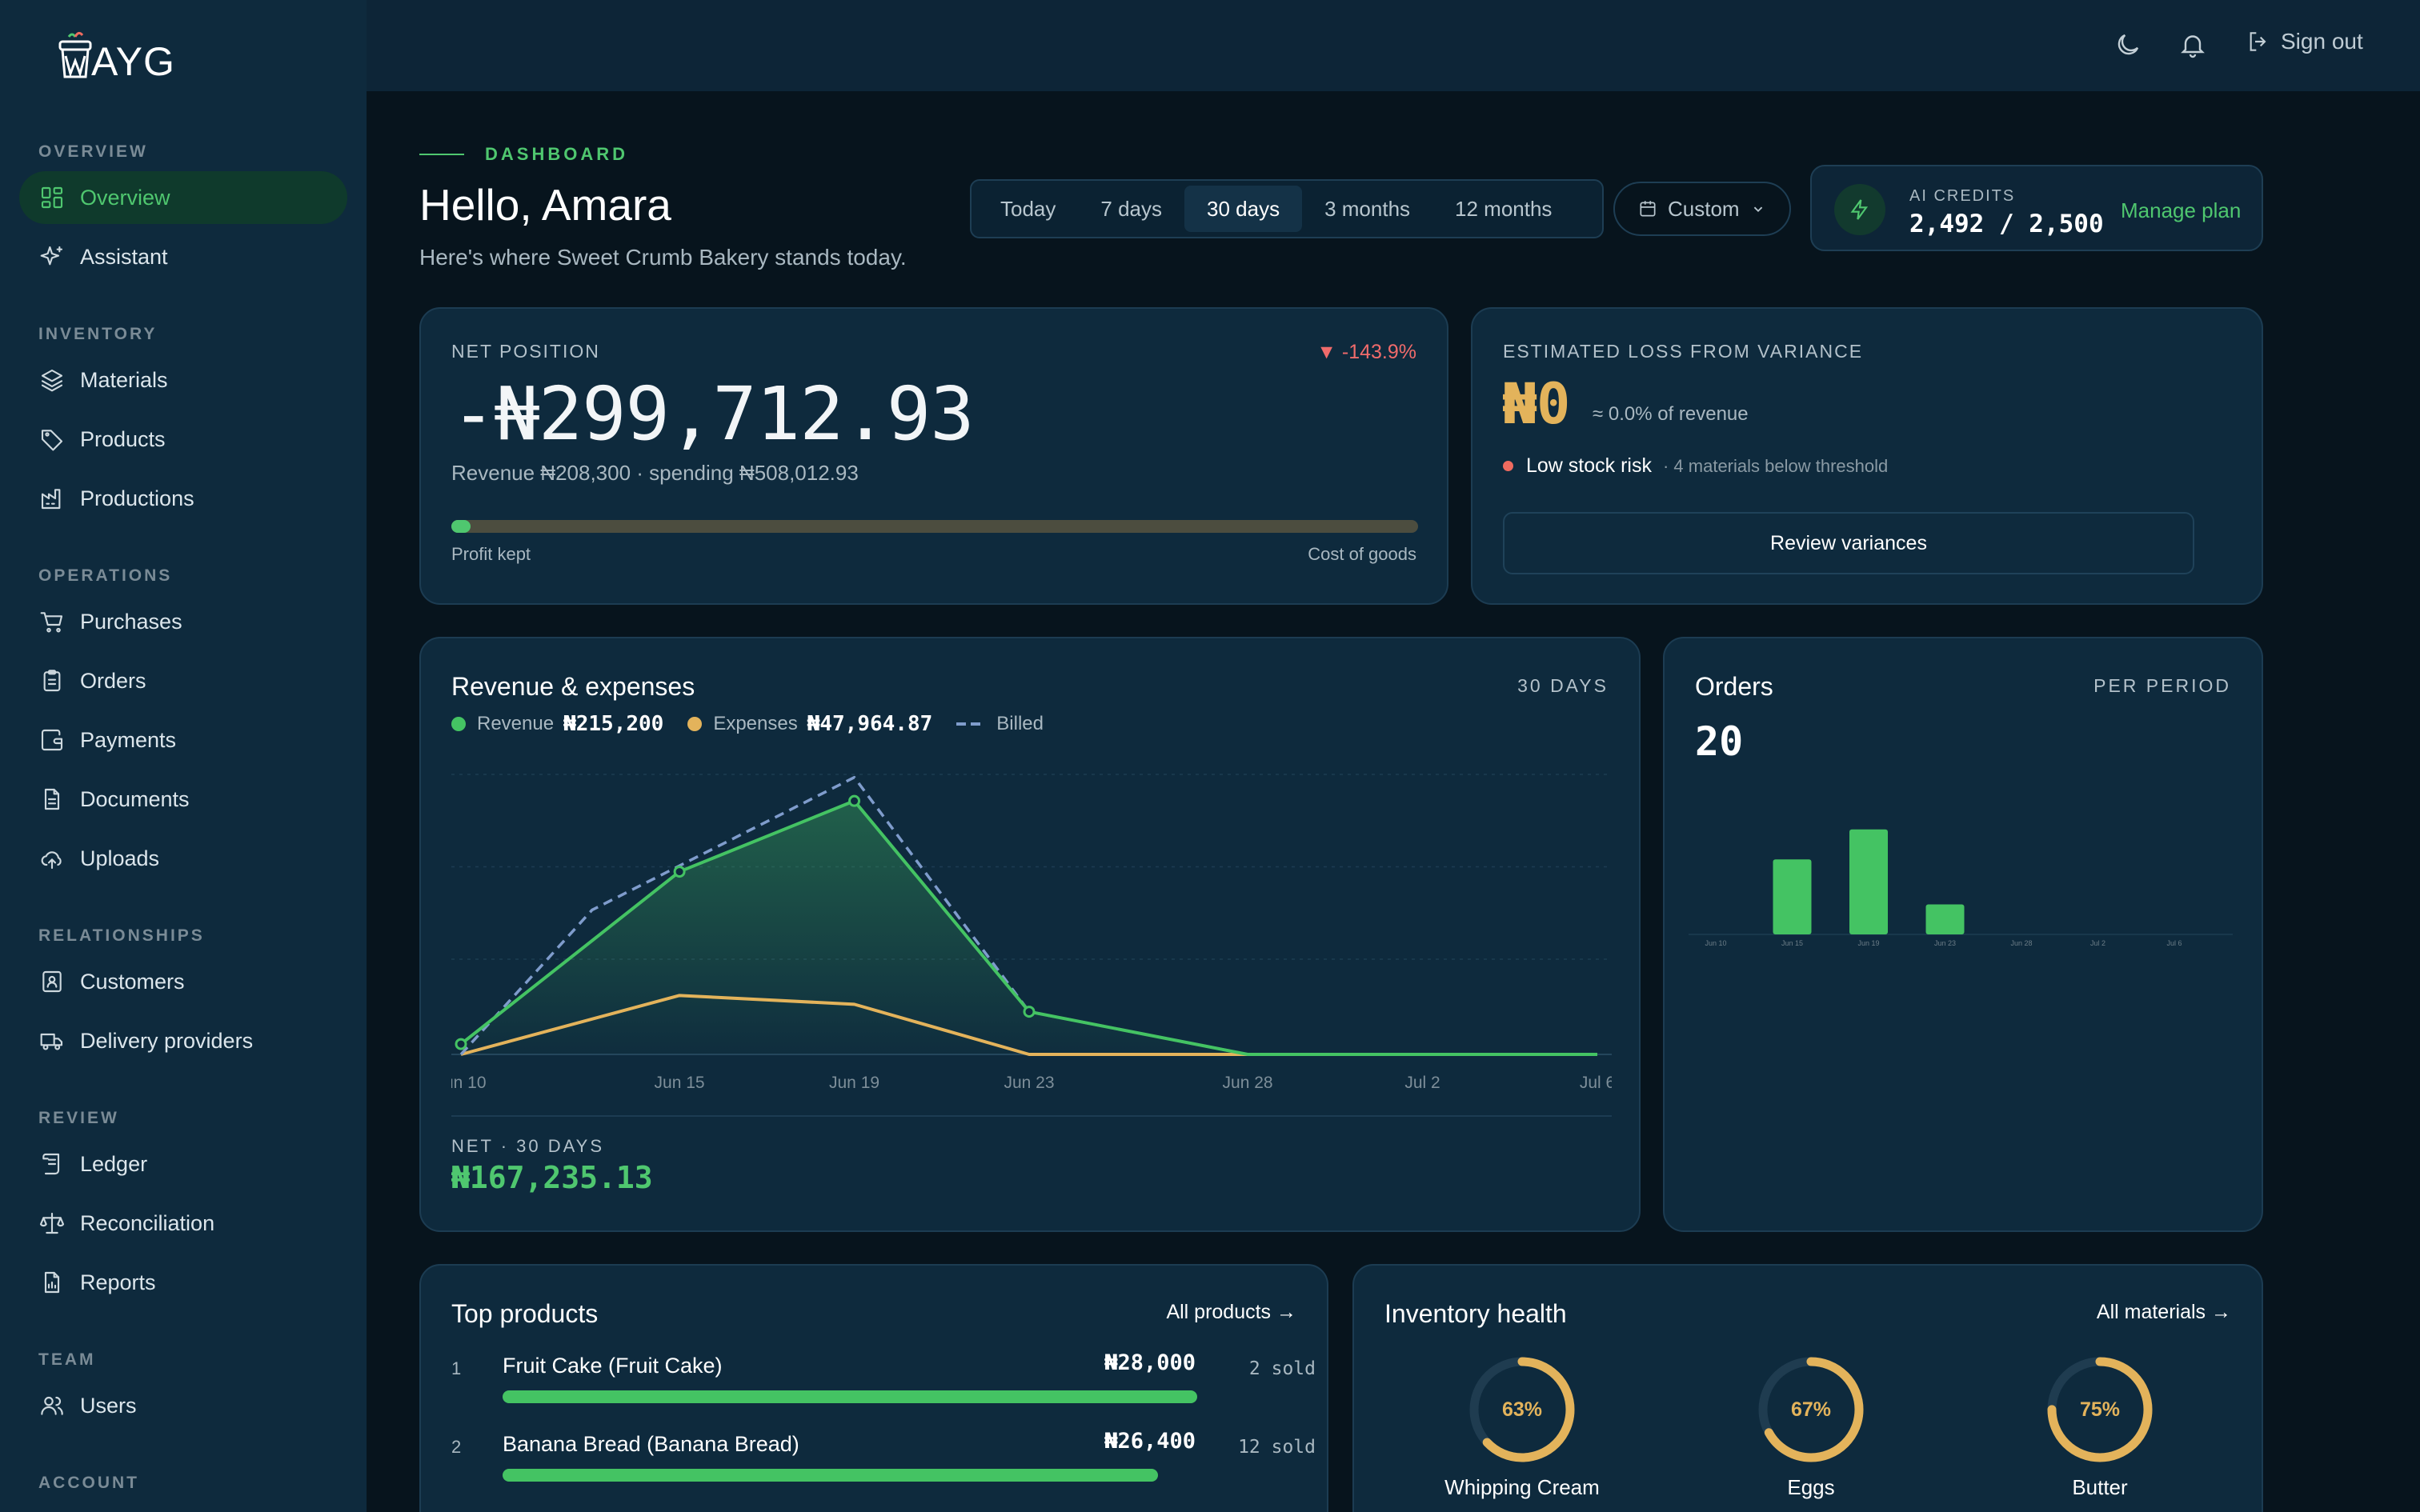 This screenshot has width=2420, height=1512. I want to click on sidebar-item-label: Users, so click(108, 1405).